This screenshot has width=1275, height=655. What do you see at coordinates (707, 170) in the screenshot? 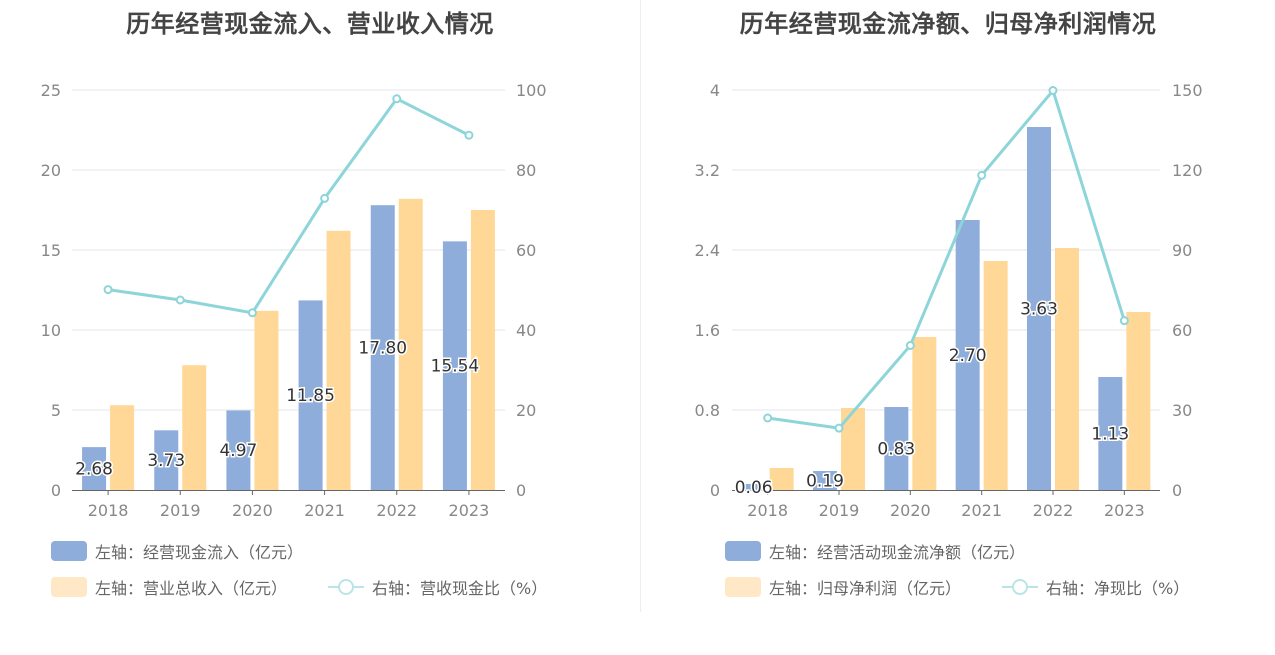
I see `left-axis-tick-label: 3.2` at bounding box center [707, 170].